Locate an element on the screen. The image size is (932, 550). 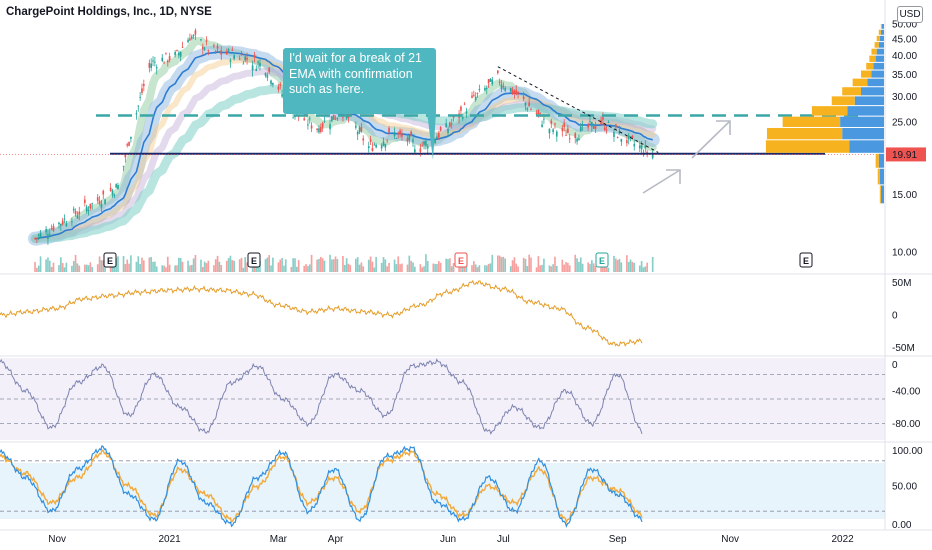
currency-badge: USD is located at coordinates (910, 14).